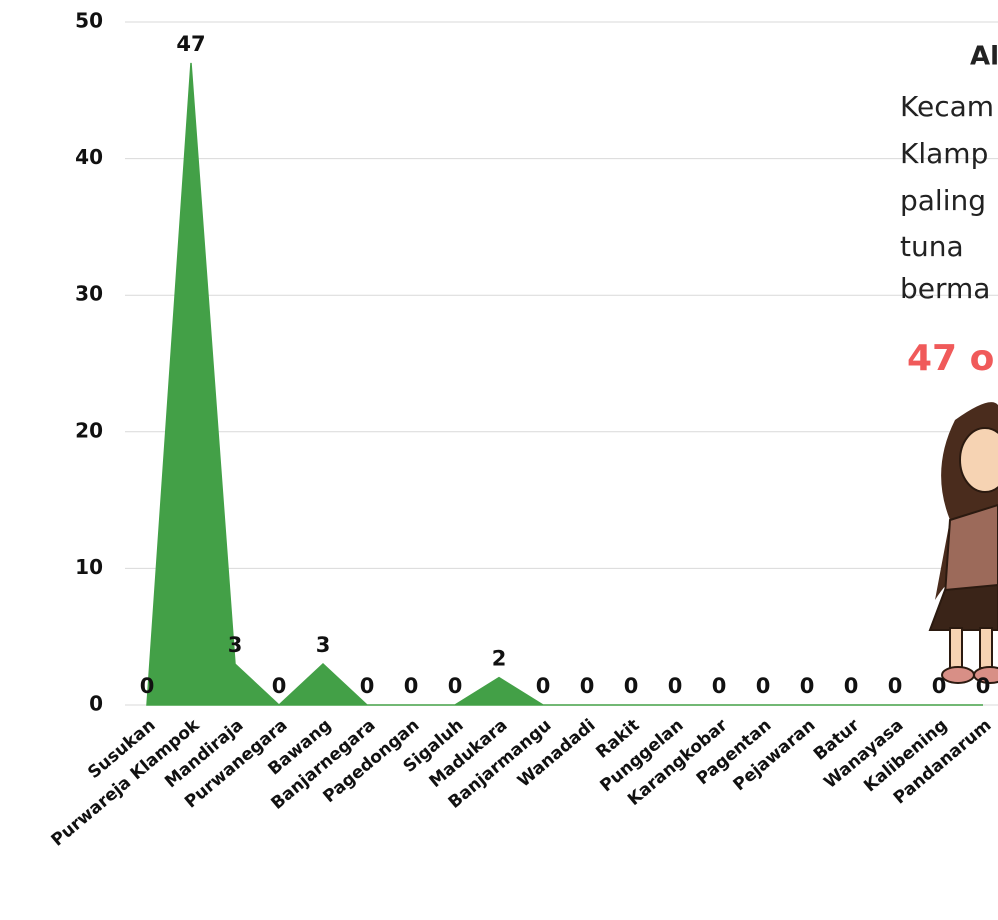 The width and height of the screenshot is (998, 920). What do you see at coordinates (945, 288) in the screenshot?
I see `annotation-line: berma` at bounding box center [945, 288].